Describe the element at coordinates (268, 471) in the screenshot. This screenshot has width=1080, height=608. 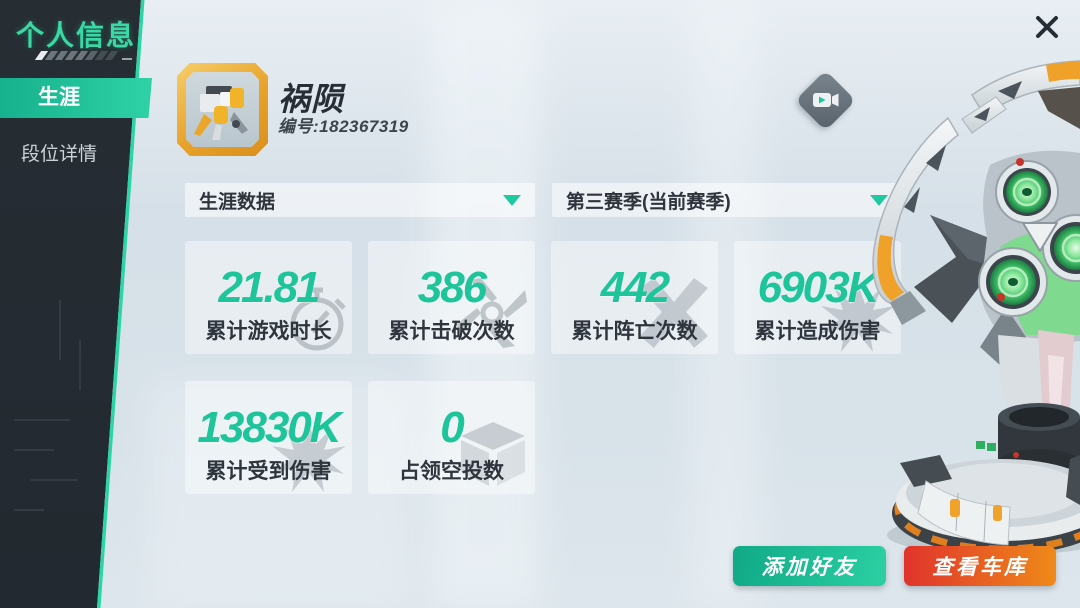
I see `stat-label: 累计受到伤害` at that location.